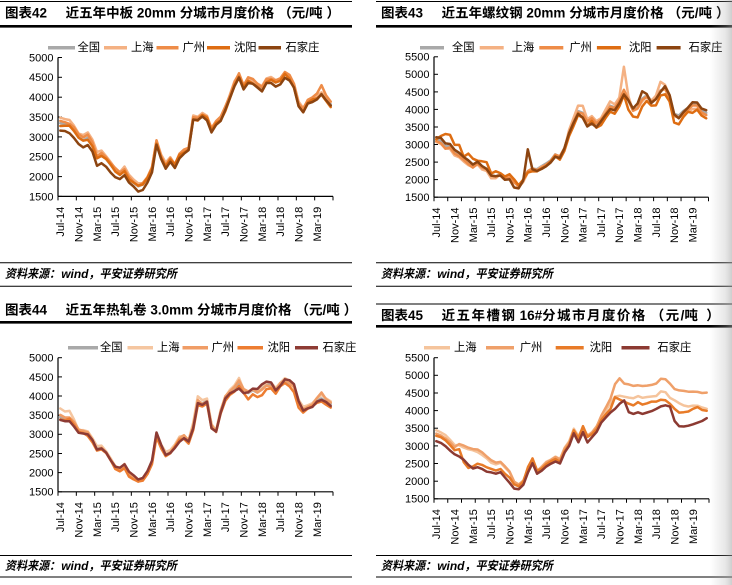 Image resolution: width=732 pixels, height=585 pixels. What do you see at coordinates (39, 13) in the screenshot?
I see `svg-text: 42` at bounding box center [39, 13].